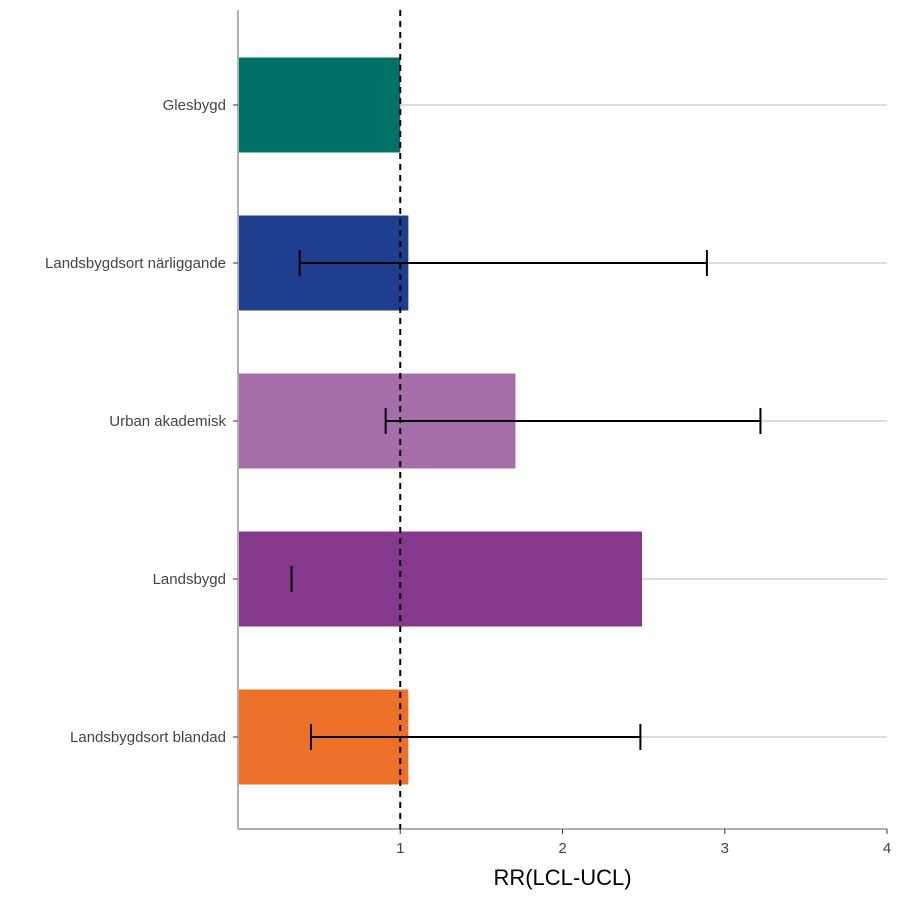  I want to click on error-bar-landsbygdsort-närliggande, so click(503, 263).